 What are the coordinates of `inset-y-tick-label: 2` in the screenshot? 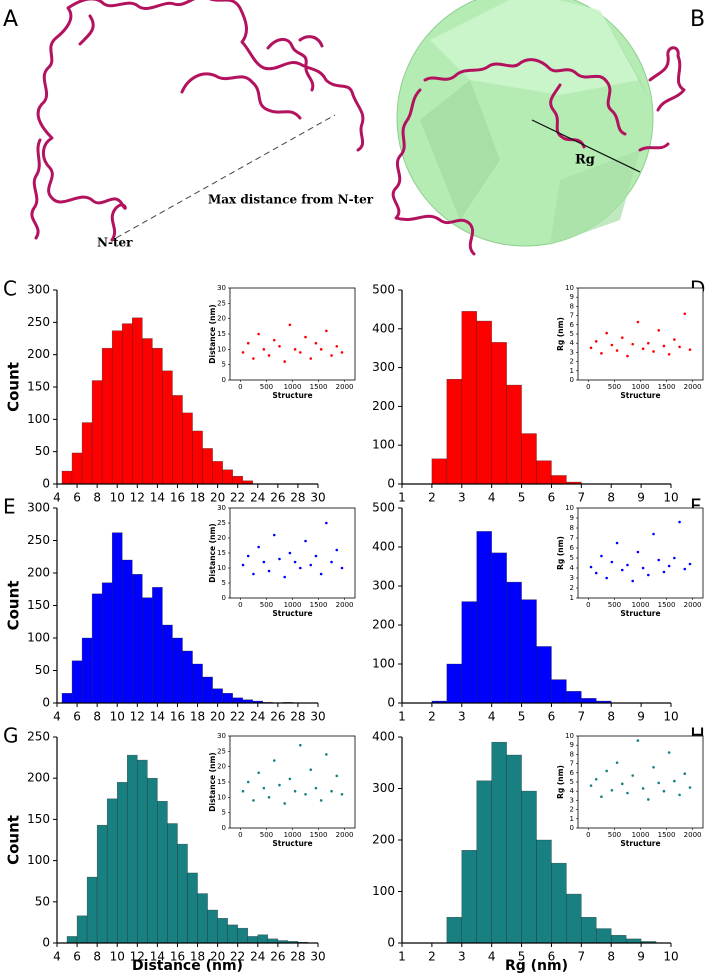 It's located at (572, 588).